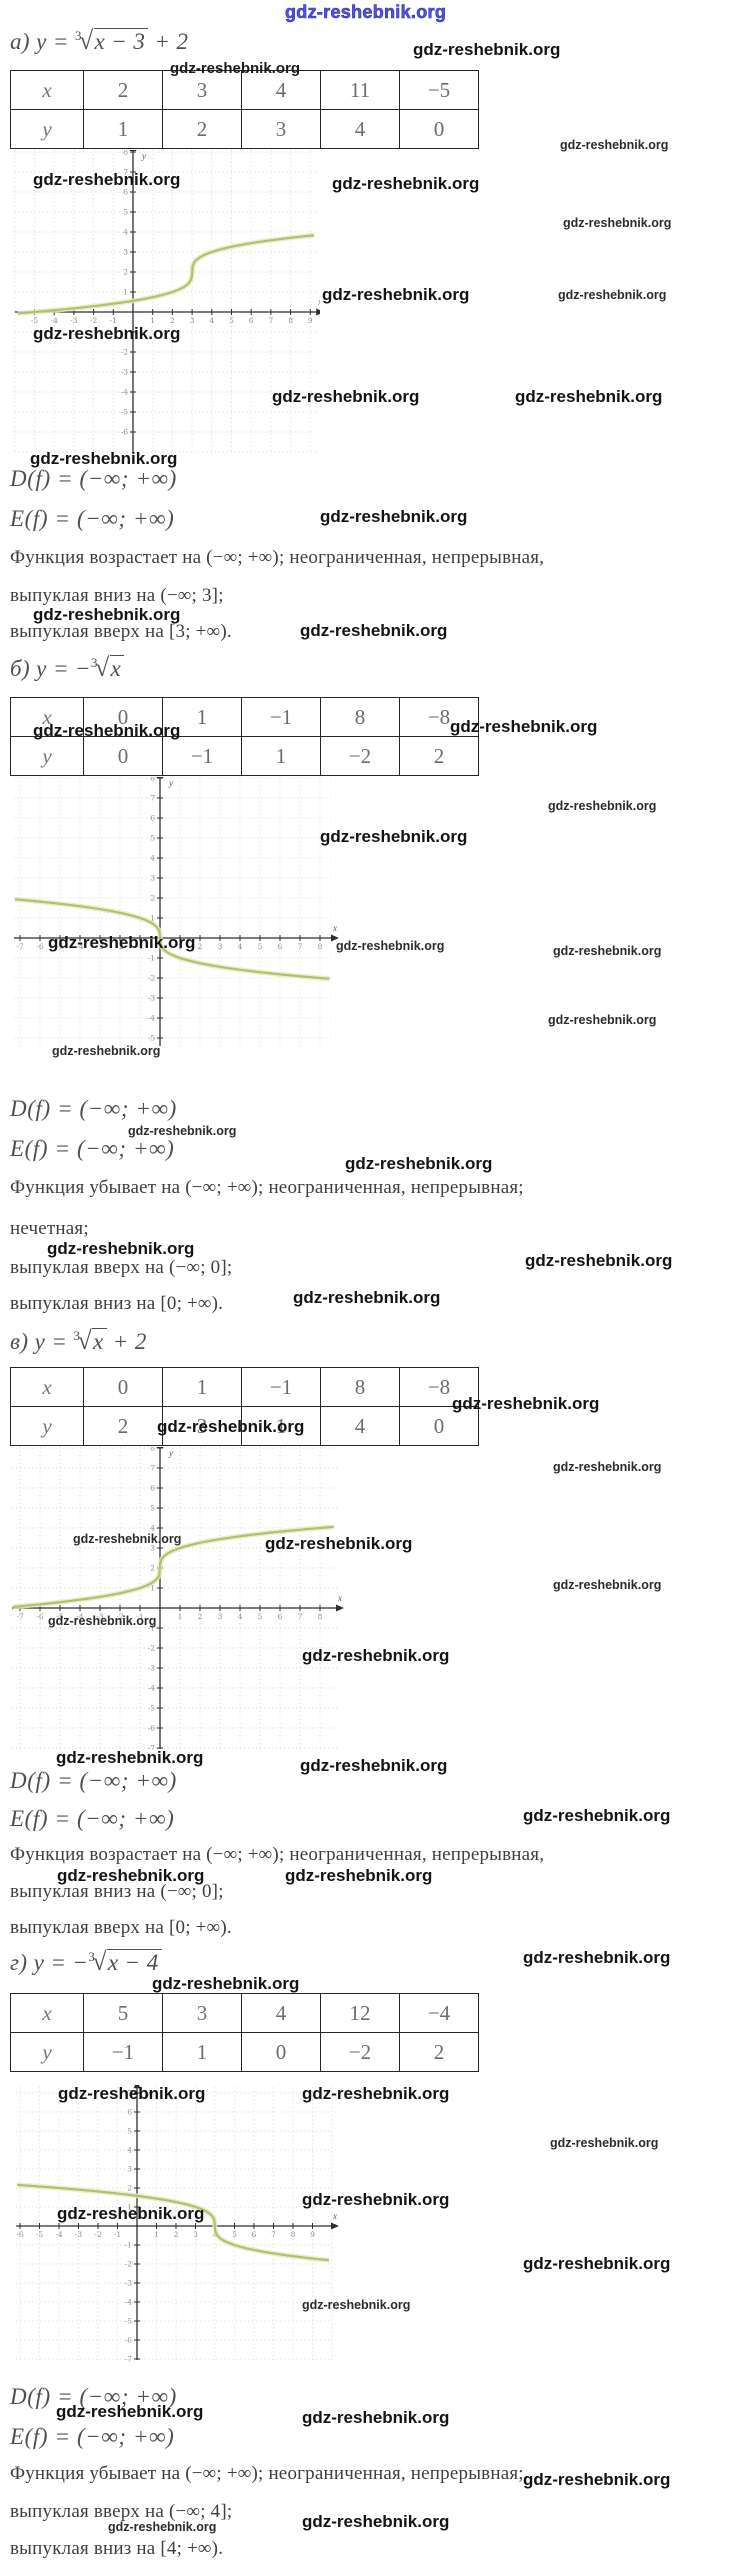  What do you see at coordinates (339, 1598) in the screenshot?
I see `svg-text: x` at bounding box center [339, 1598].